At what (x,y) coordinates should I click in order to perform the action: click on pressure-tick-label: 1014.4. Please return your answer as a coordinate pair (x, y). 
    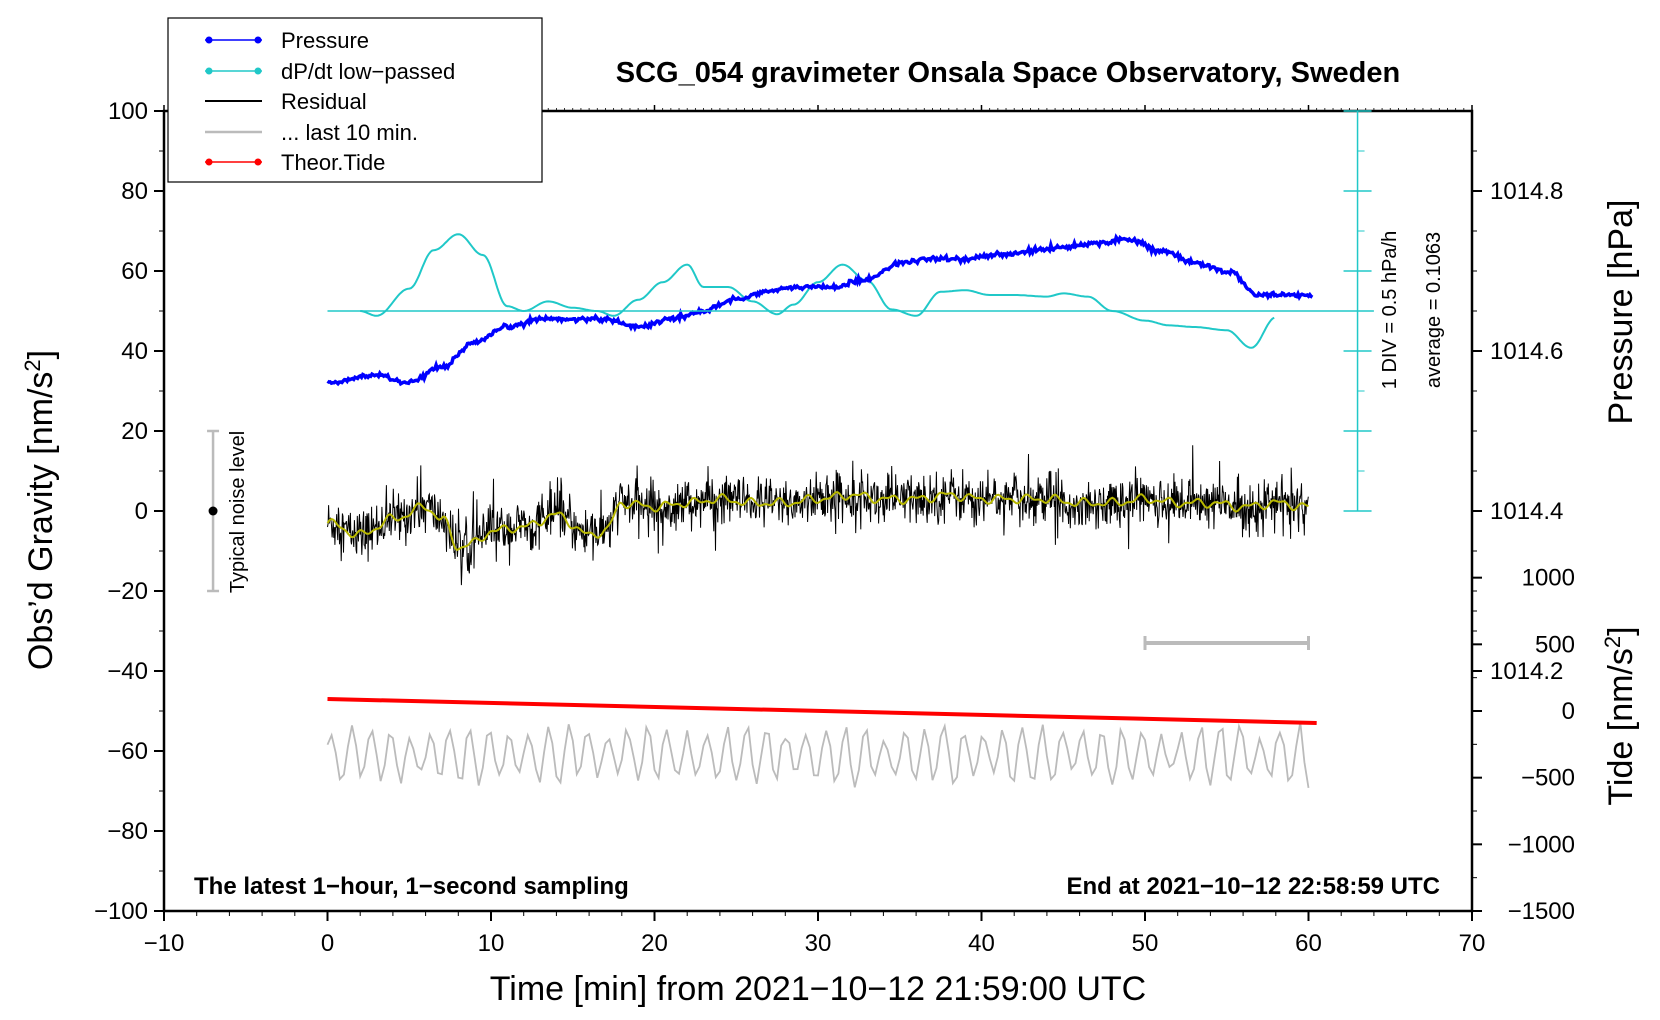
    Looking at the image, I should click on (1526, 511).